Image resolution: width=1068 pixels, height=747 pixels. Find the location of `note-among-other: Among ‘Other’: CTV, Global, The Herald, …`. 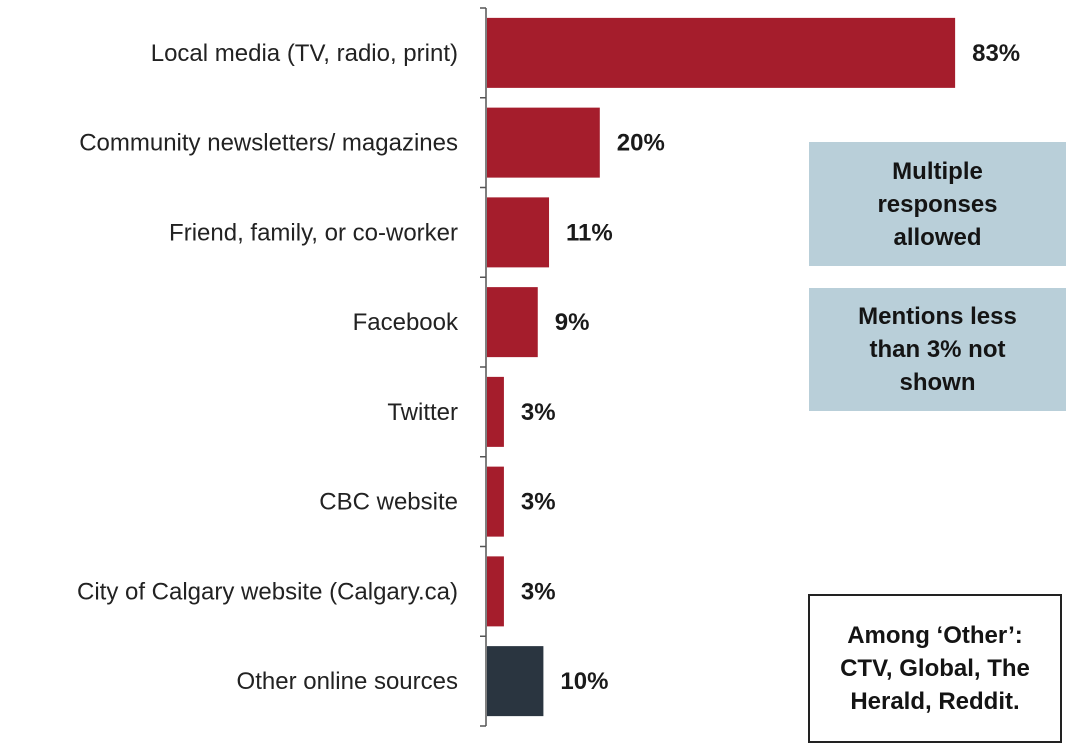

note-among-other: Among ‘Other’: CTV, Global, The Herald, … is located at coordinates (935, 668).